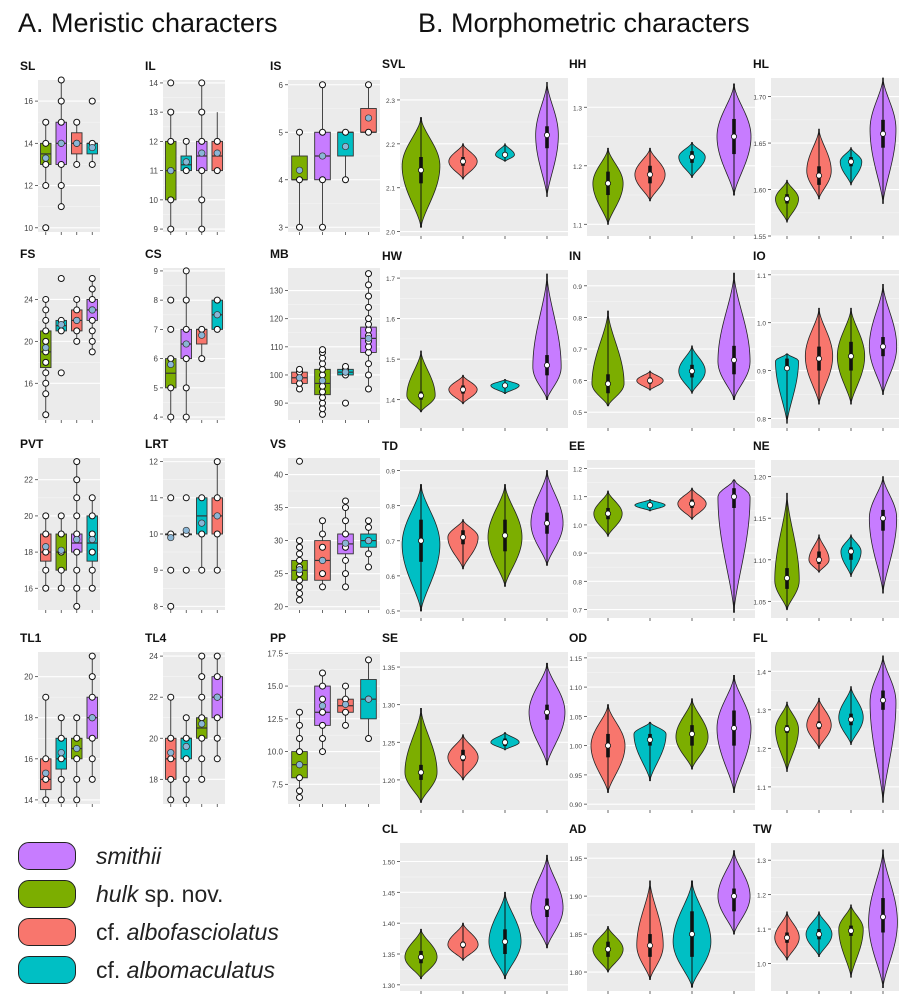  Describe the element at coordinates (759, 478) in the screenshot. I see `y-tick-label: 1.20` at that location.